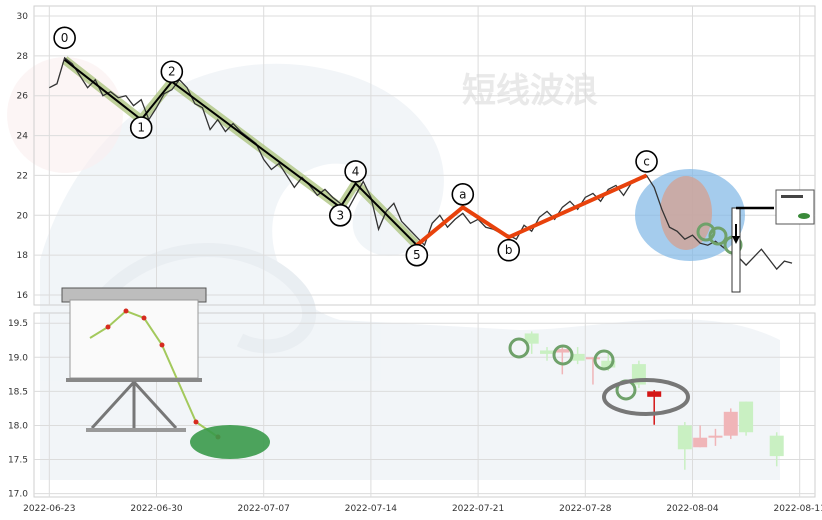  What do you see at coordinates (23, 57) in the screenshot?
I see `upper-y-tick-label: 28` at bounding box center [23, 57].